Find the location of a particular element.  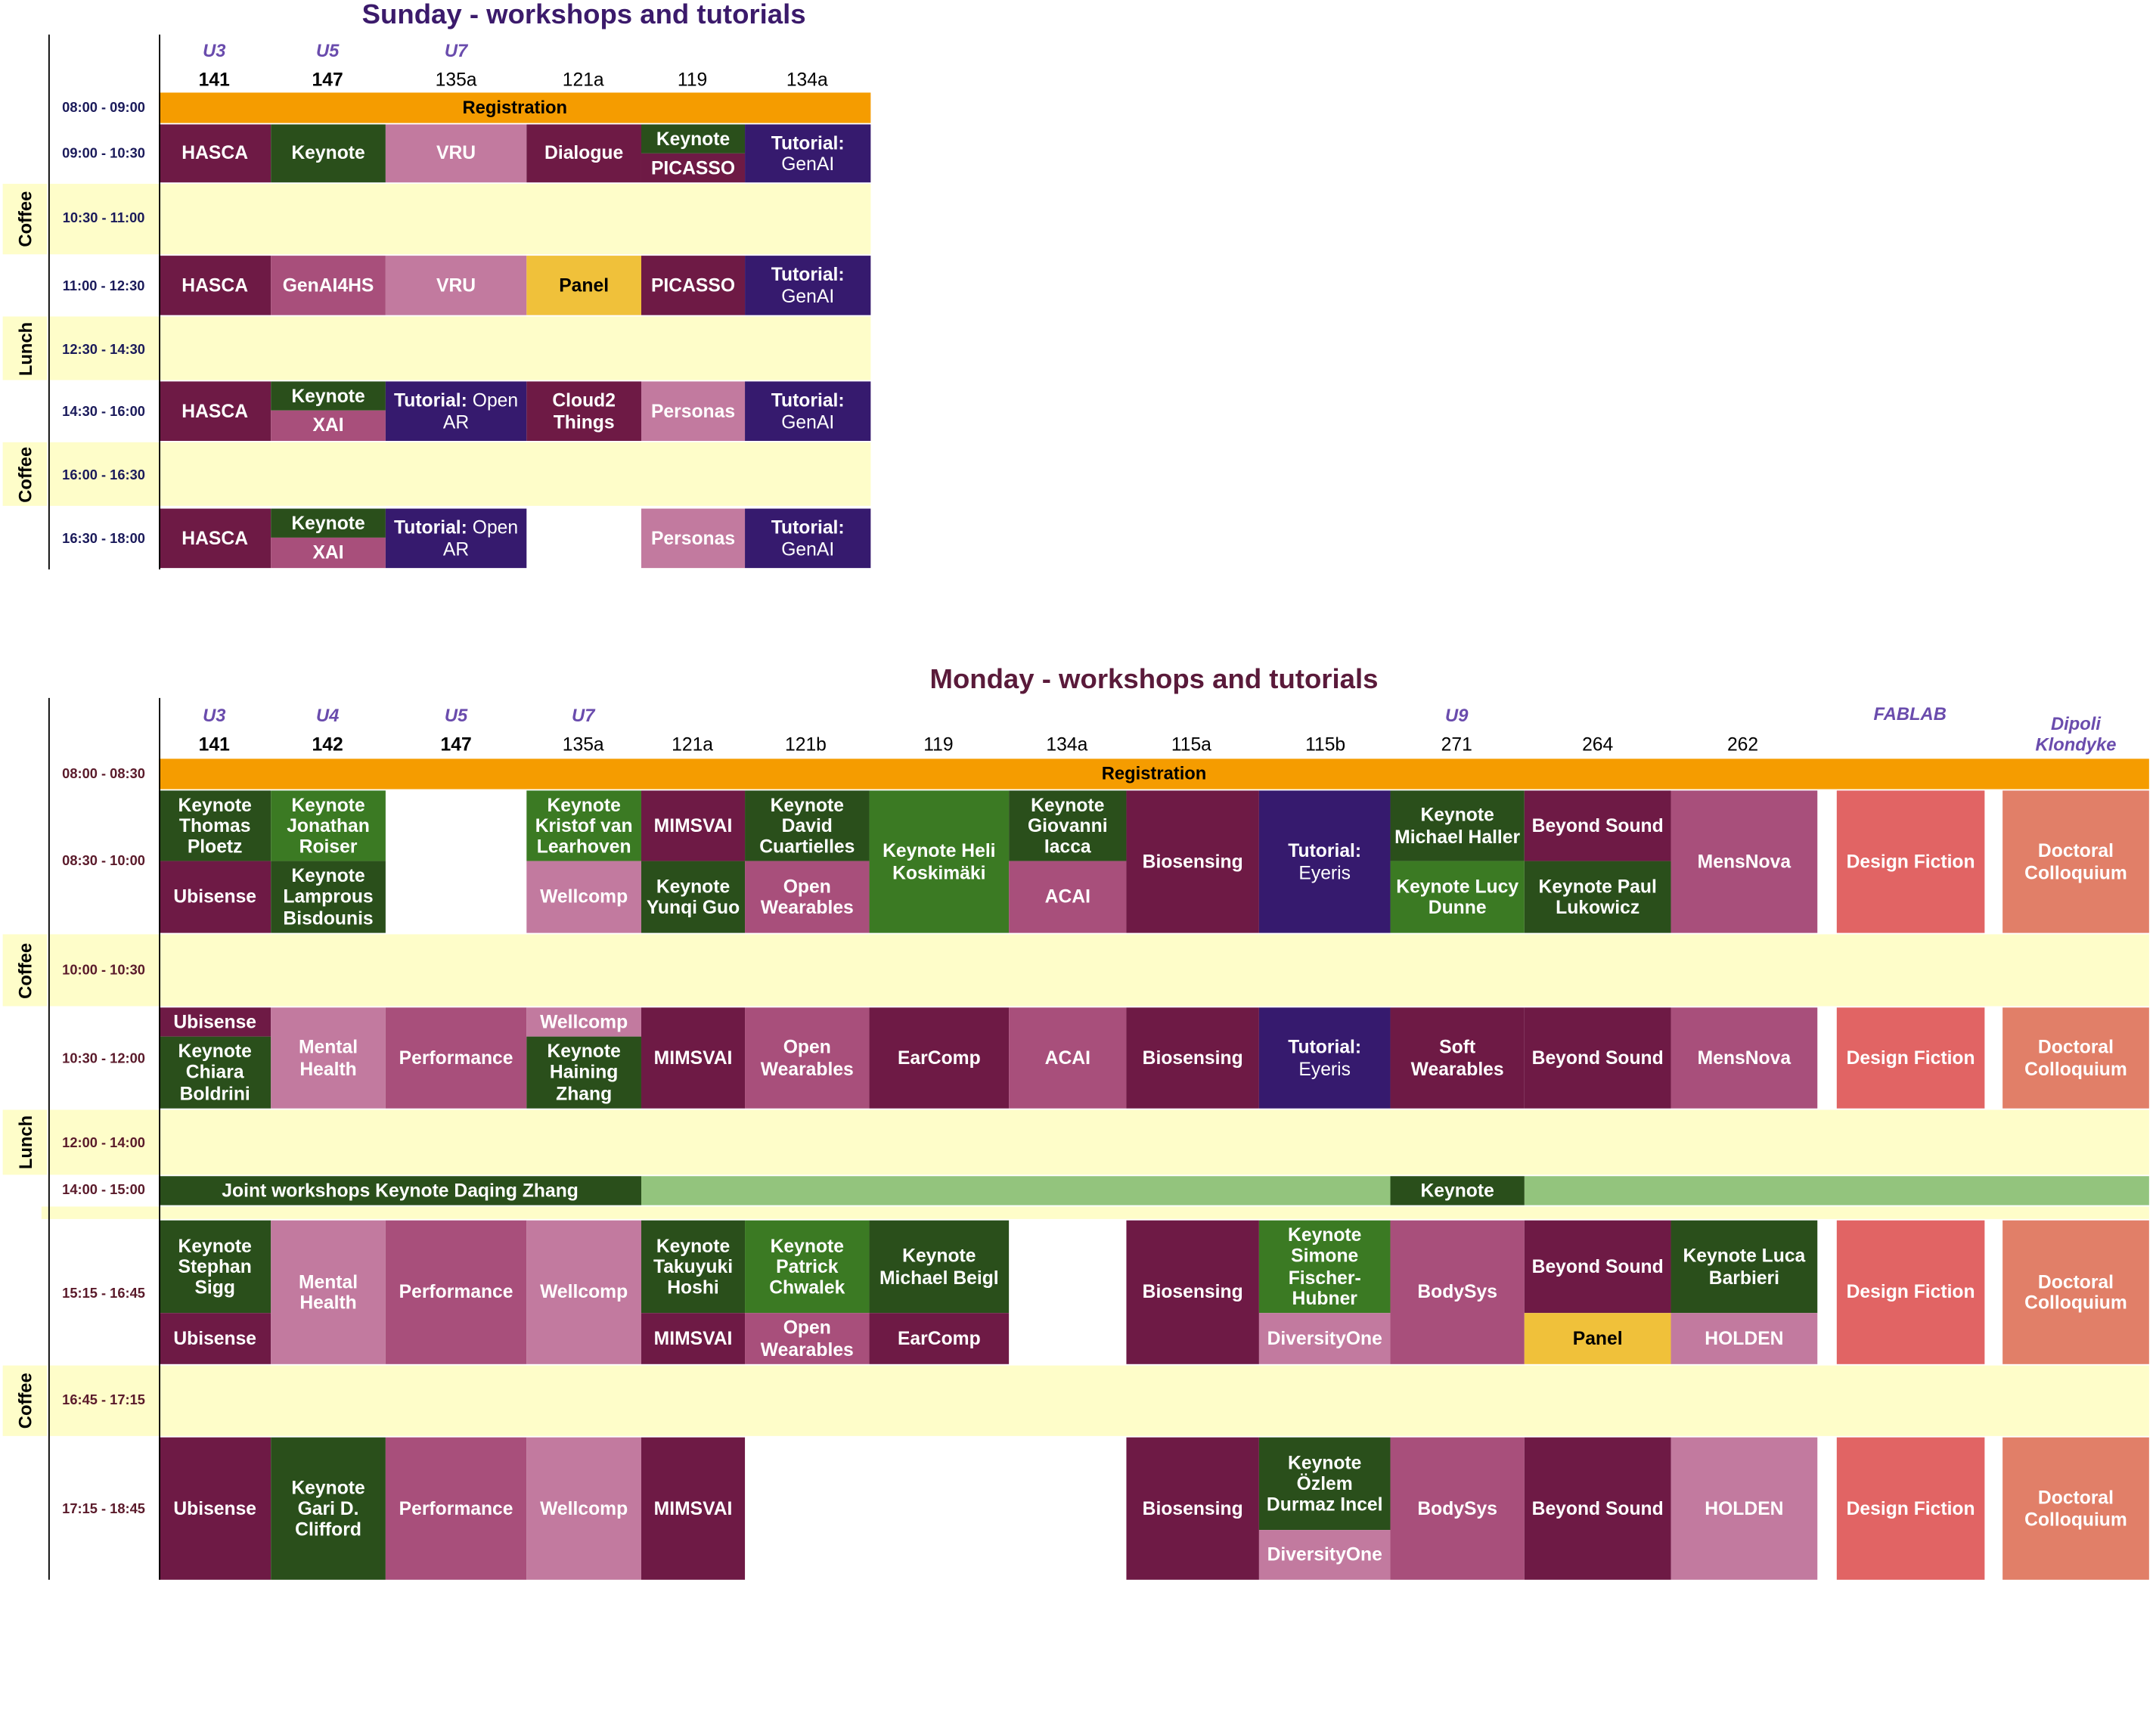

building-label: Dipoli Klondyke is located at coordinates (2076, 734).